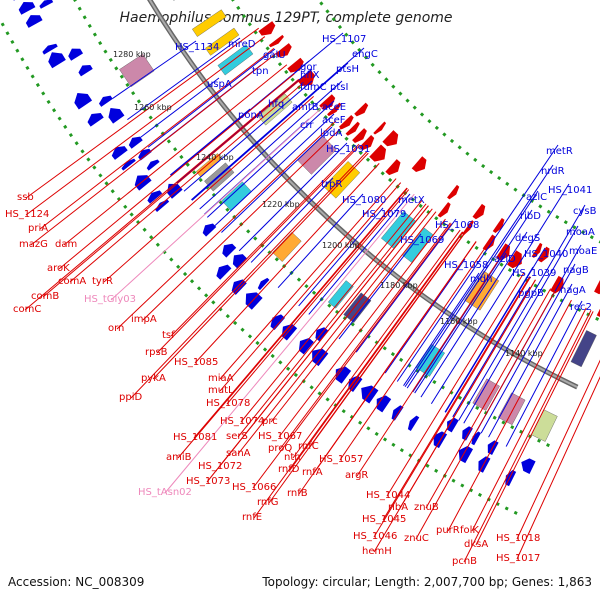 Image resolution: width=600 pixels, height=600 pixels. I want to click on gene-label-folk: folK, so click(469, 530).